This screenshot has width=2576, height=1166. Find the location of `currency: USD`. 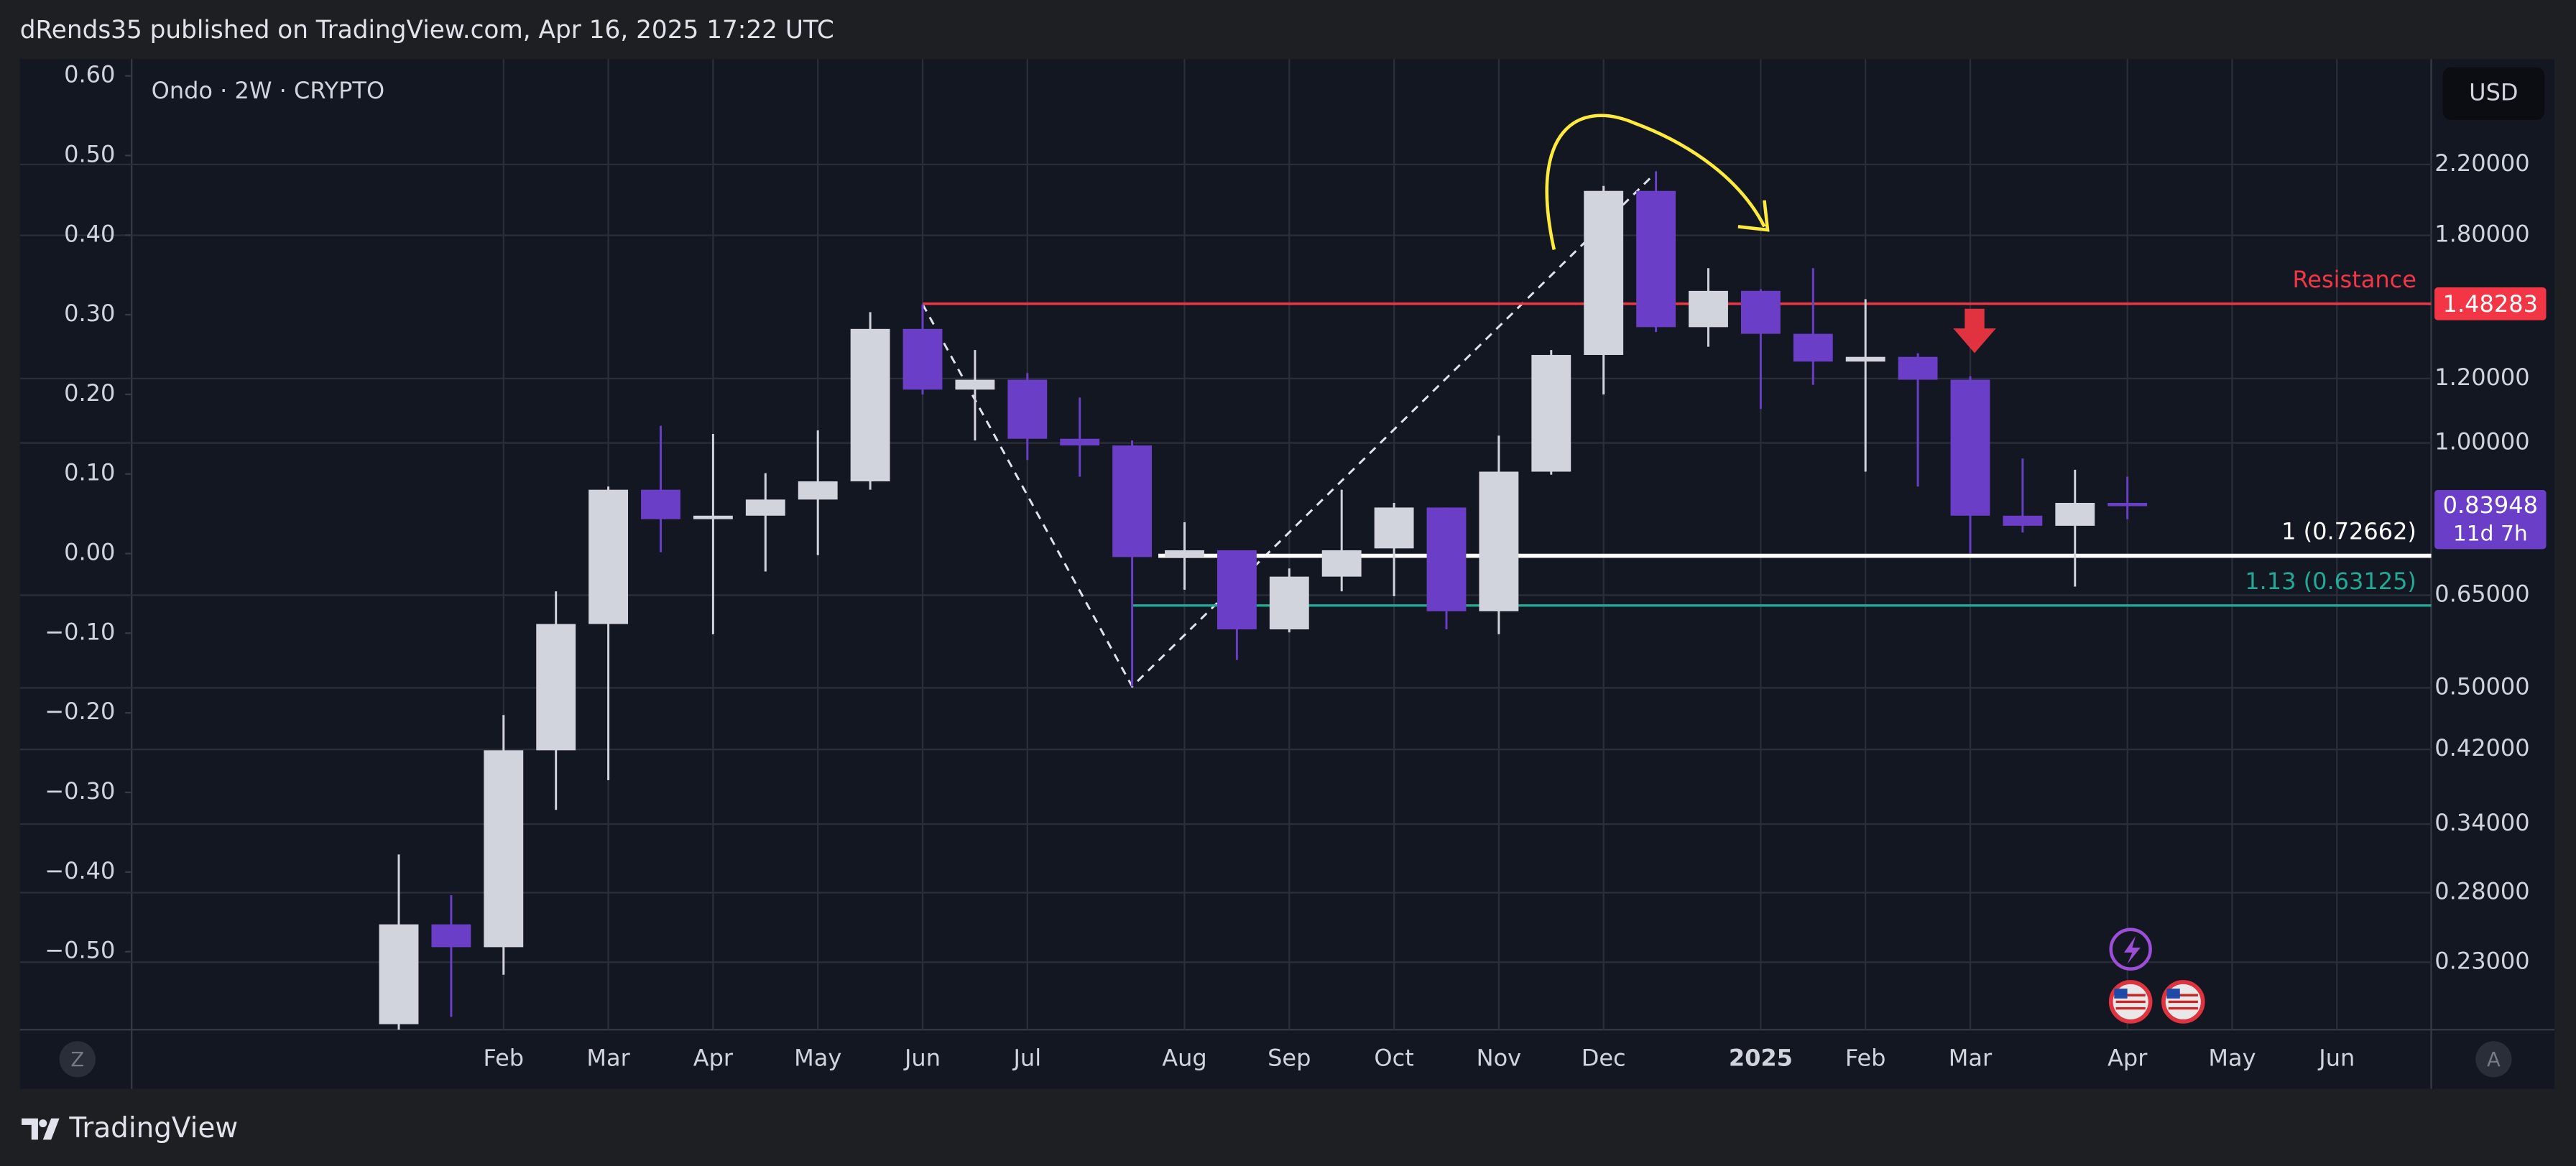

currency: USD is located at coordinates (2493, 92).